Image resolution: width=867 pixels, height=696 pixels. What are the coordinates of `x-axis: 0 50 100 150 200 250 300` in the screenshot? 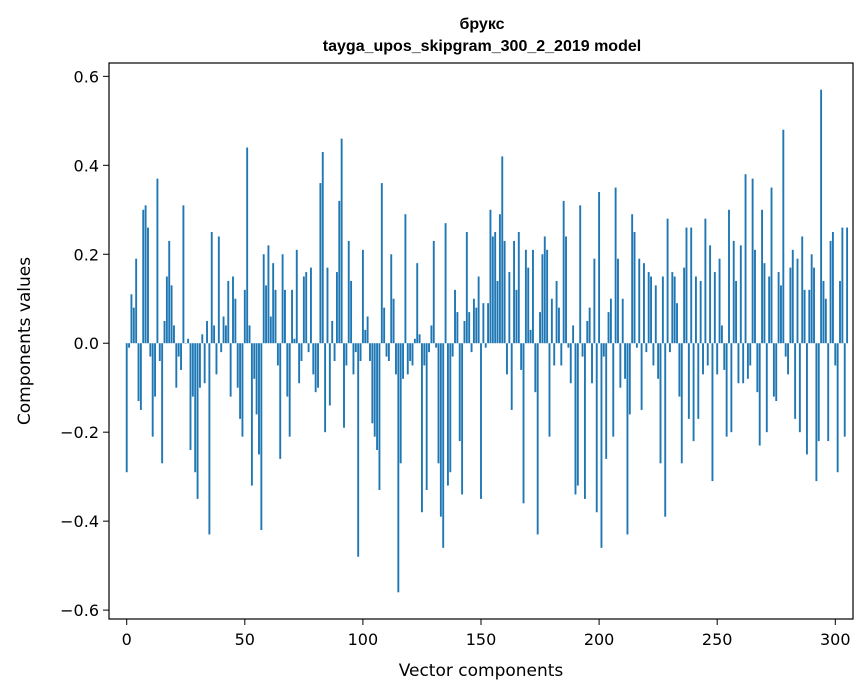 It's located at (486, 634).